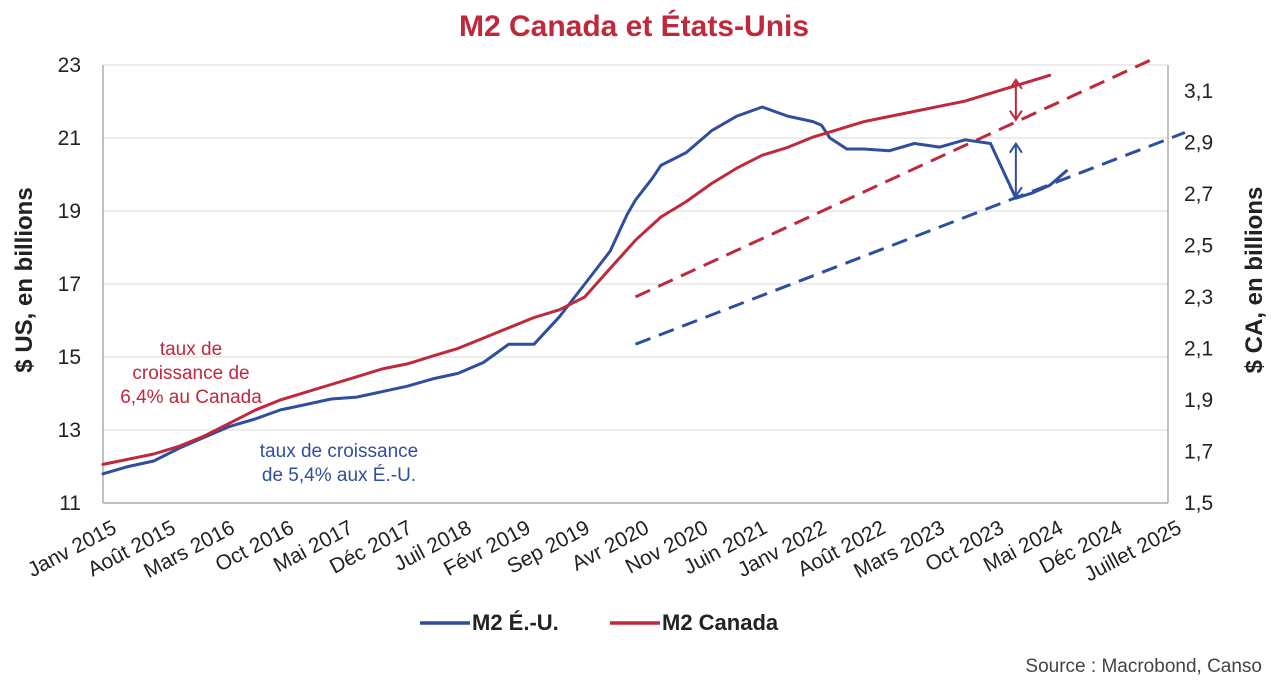  Describe the element at coordinates (24, 279) in the screenshot. I see `y-axis-left-title: $ US, en billions` at that location.